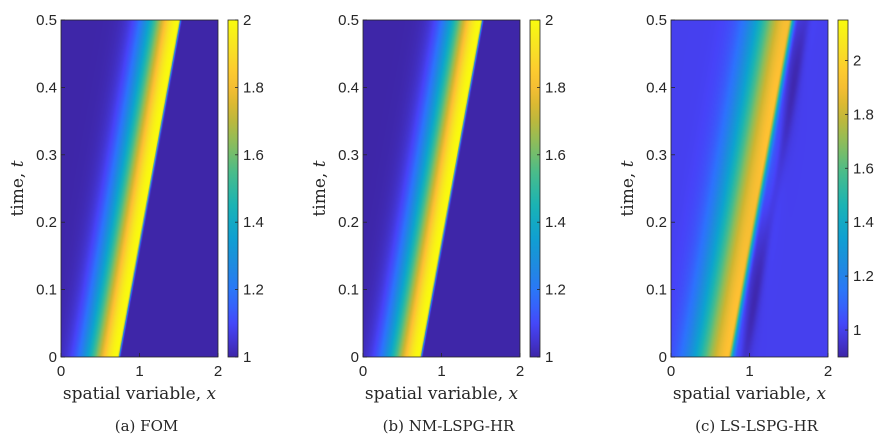 This screenshot has height=446, width=890. Describe the element at coordinates (146, 426) in the screenshot. I see `subplot-caption: (a) FOM` at that location.